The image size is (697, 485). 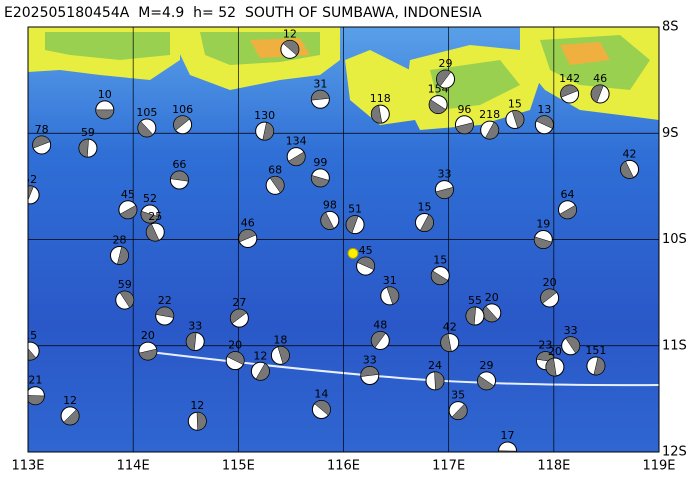 I want to click on depth-label: 99, so click(x=320, y=162).